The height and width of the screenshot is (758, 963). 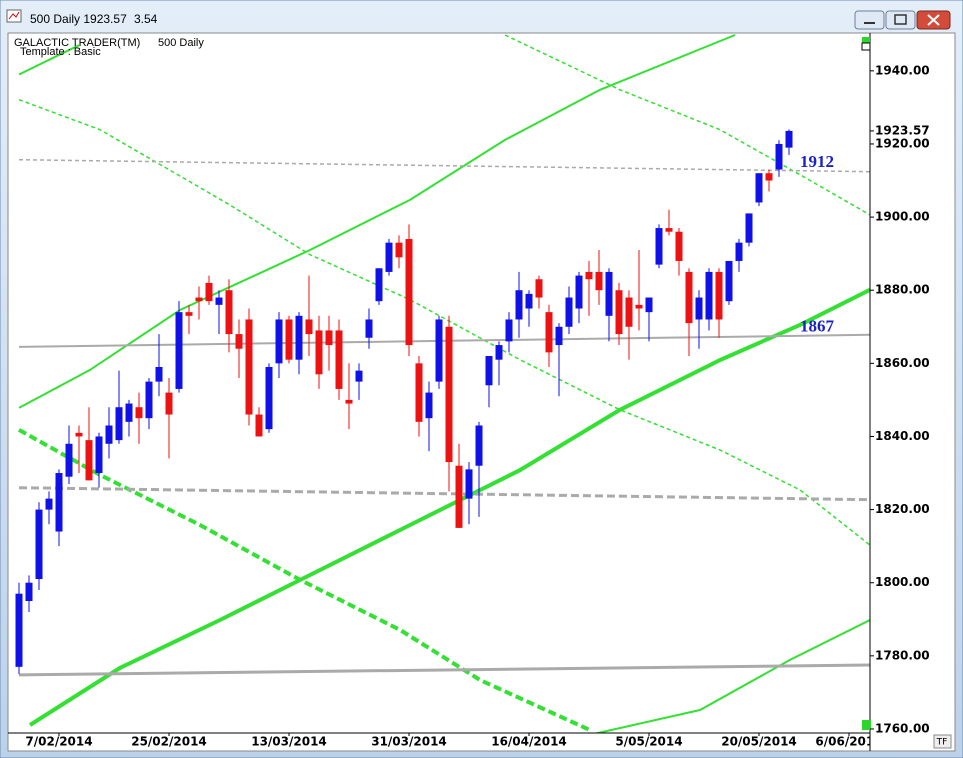 What do you see at coordinates (77, 43) in the screenshot?
I see `chart-title: GALACTIC TRADER(TM)` at bounding box center [77, 43].